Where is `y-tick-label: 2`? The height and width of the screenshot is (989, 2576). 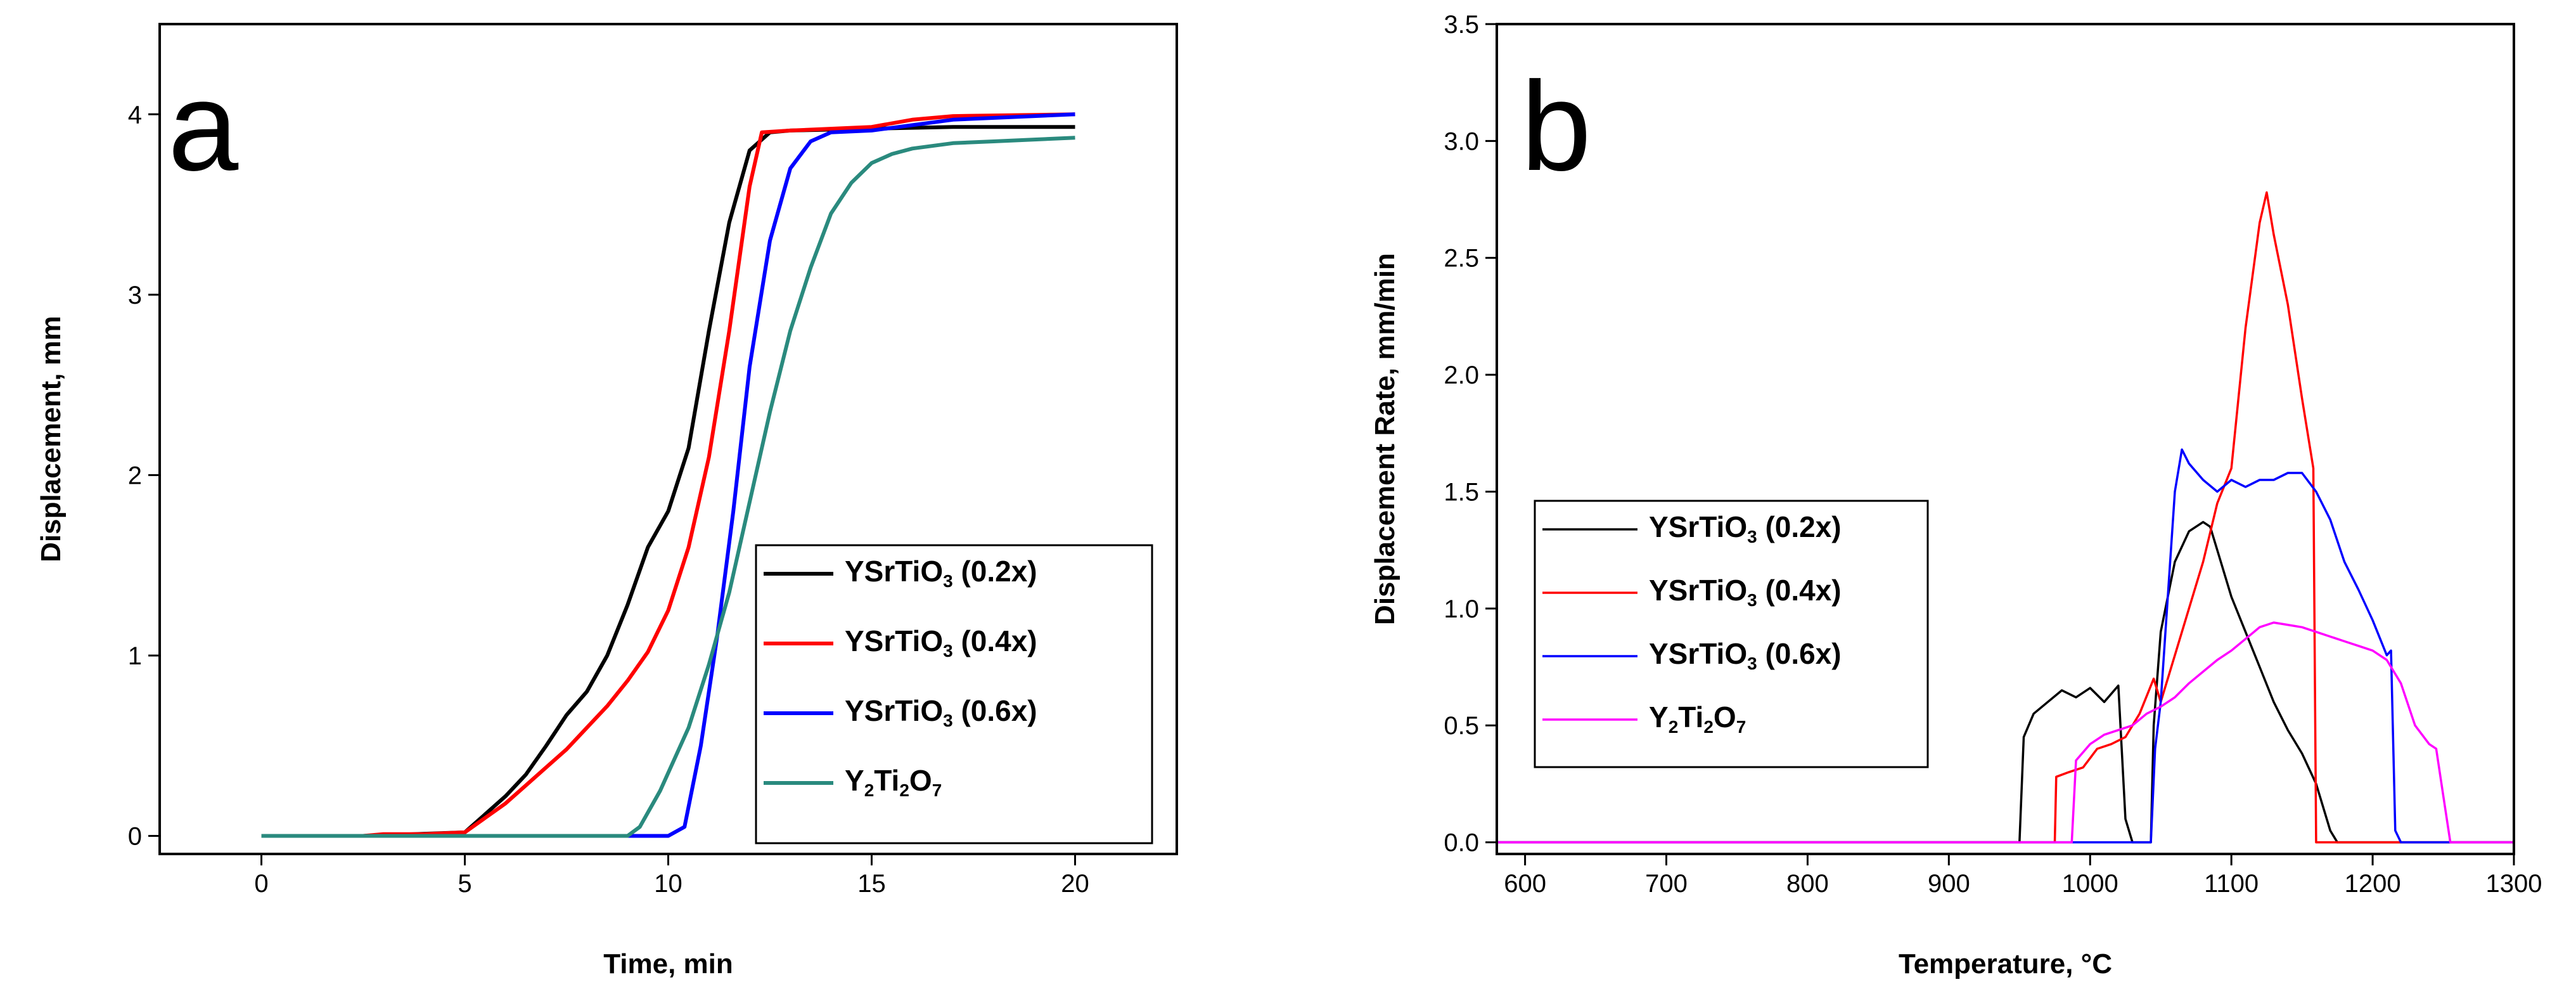
y-tick-label: 2 is located at coordinates (135, 475).